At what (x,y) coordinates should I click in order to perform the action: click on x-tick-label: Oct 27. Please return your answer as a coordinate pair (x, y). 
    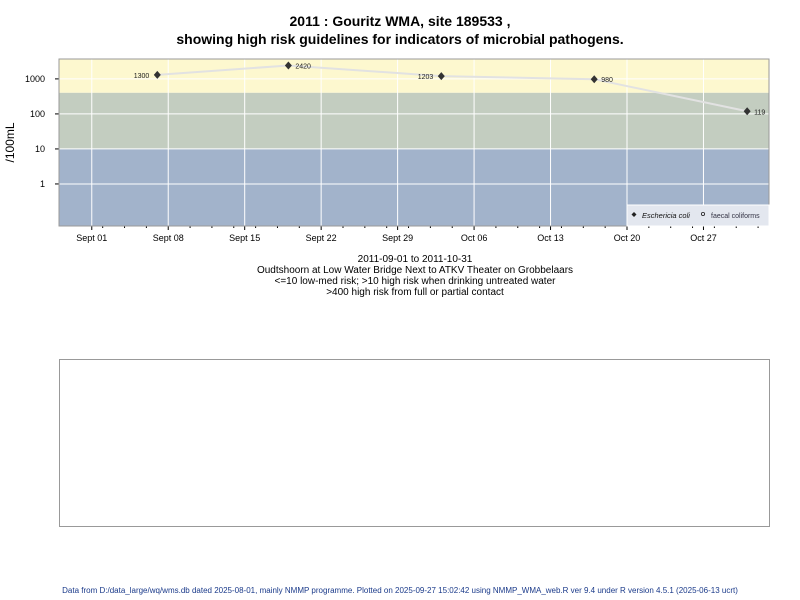
    Looking at the image, I should click on (703, 238).